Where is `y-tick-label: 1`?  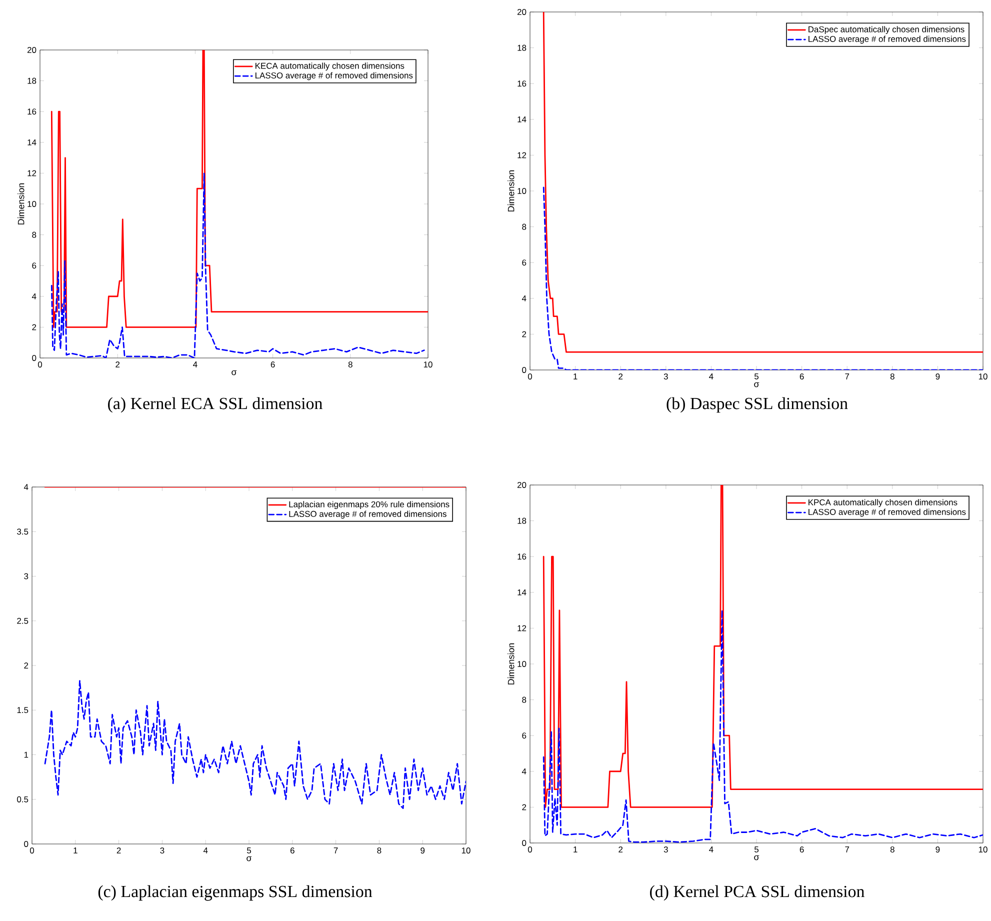
y-tick-label: 1 is located at coordinates (26, 755).